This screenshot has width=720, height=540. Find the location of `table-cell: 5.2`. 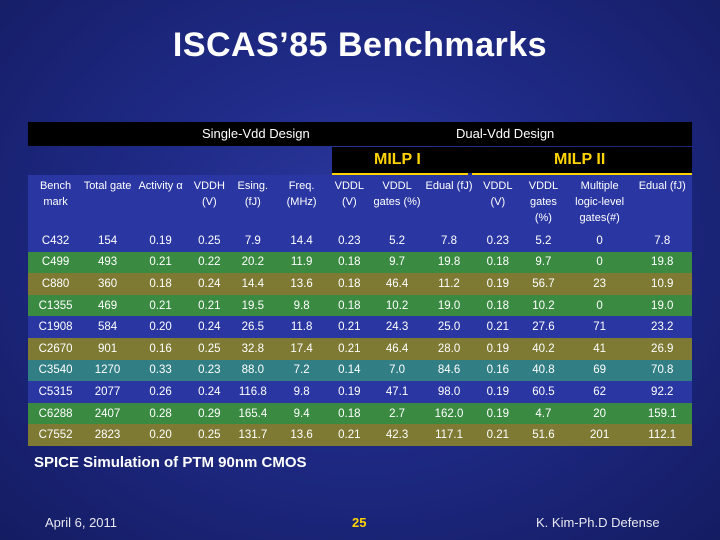

table-cell: 5.2 is located at coordinates (543, 241).